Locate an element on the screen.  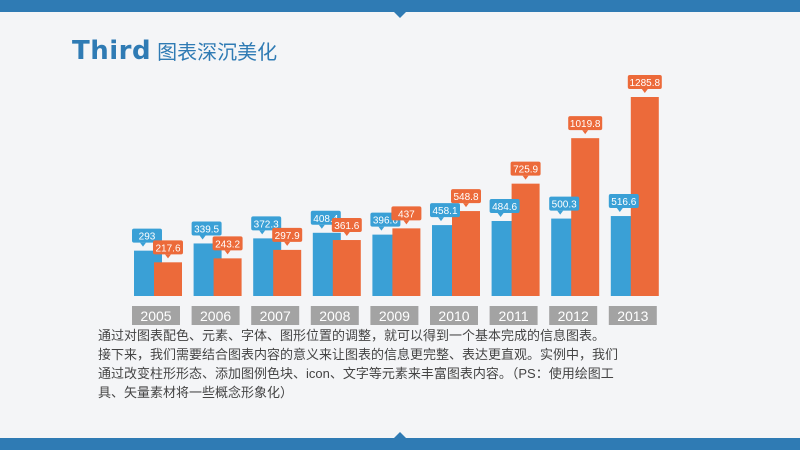
slide-title: Third 图表深沉美化 is located at coordinates (174, 51).